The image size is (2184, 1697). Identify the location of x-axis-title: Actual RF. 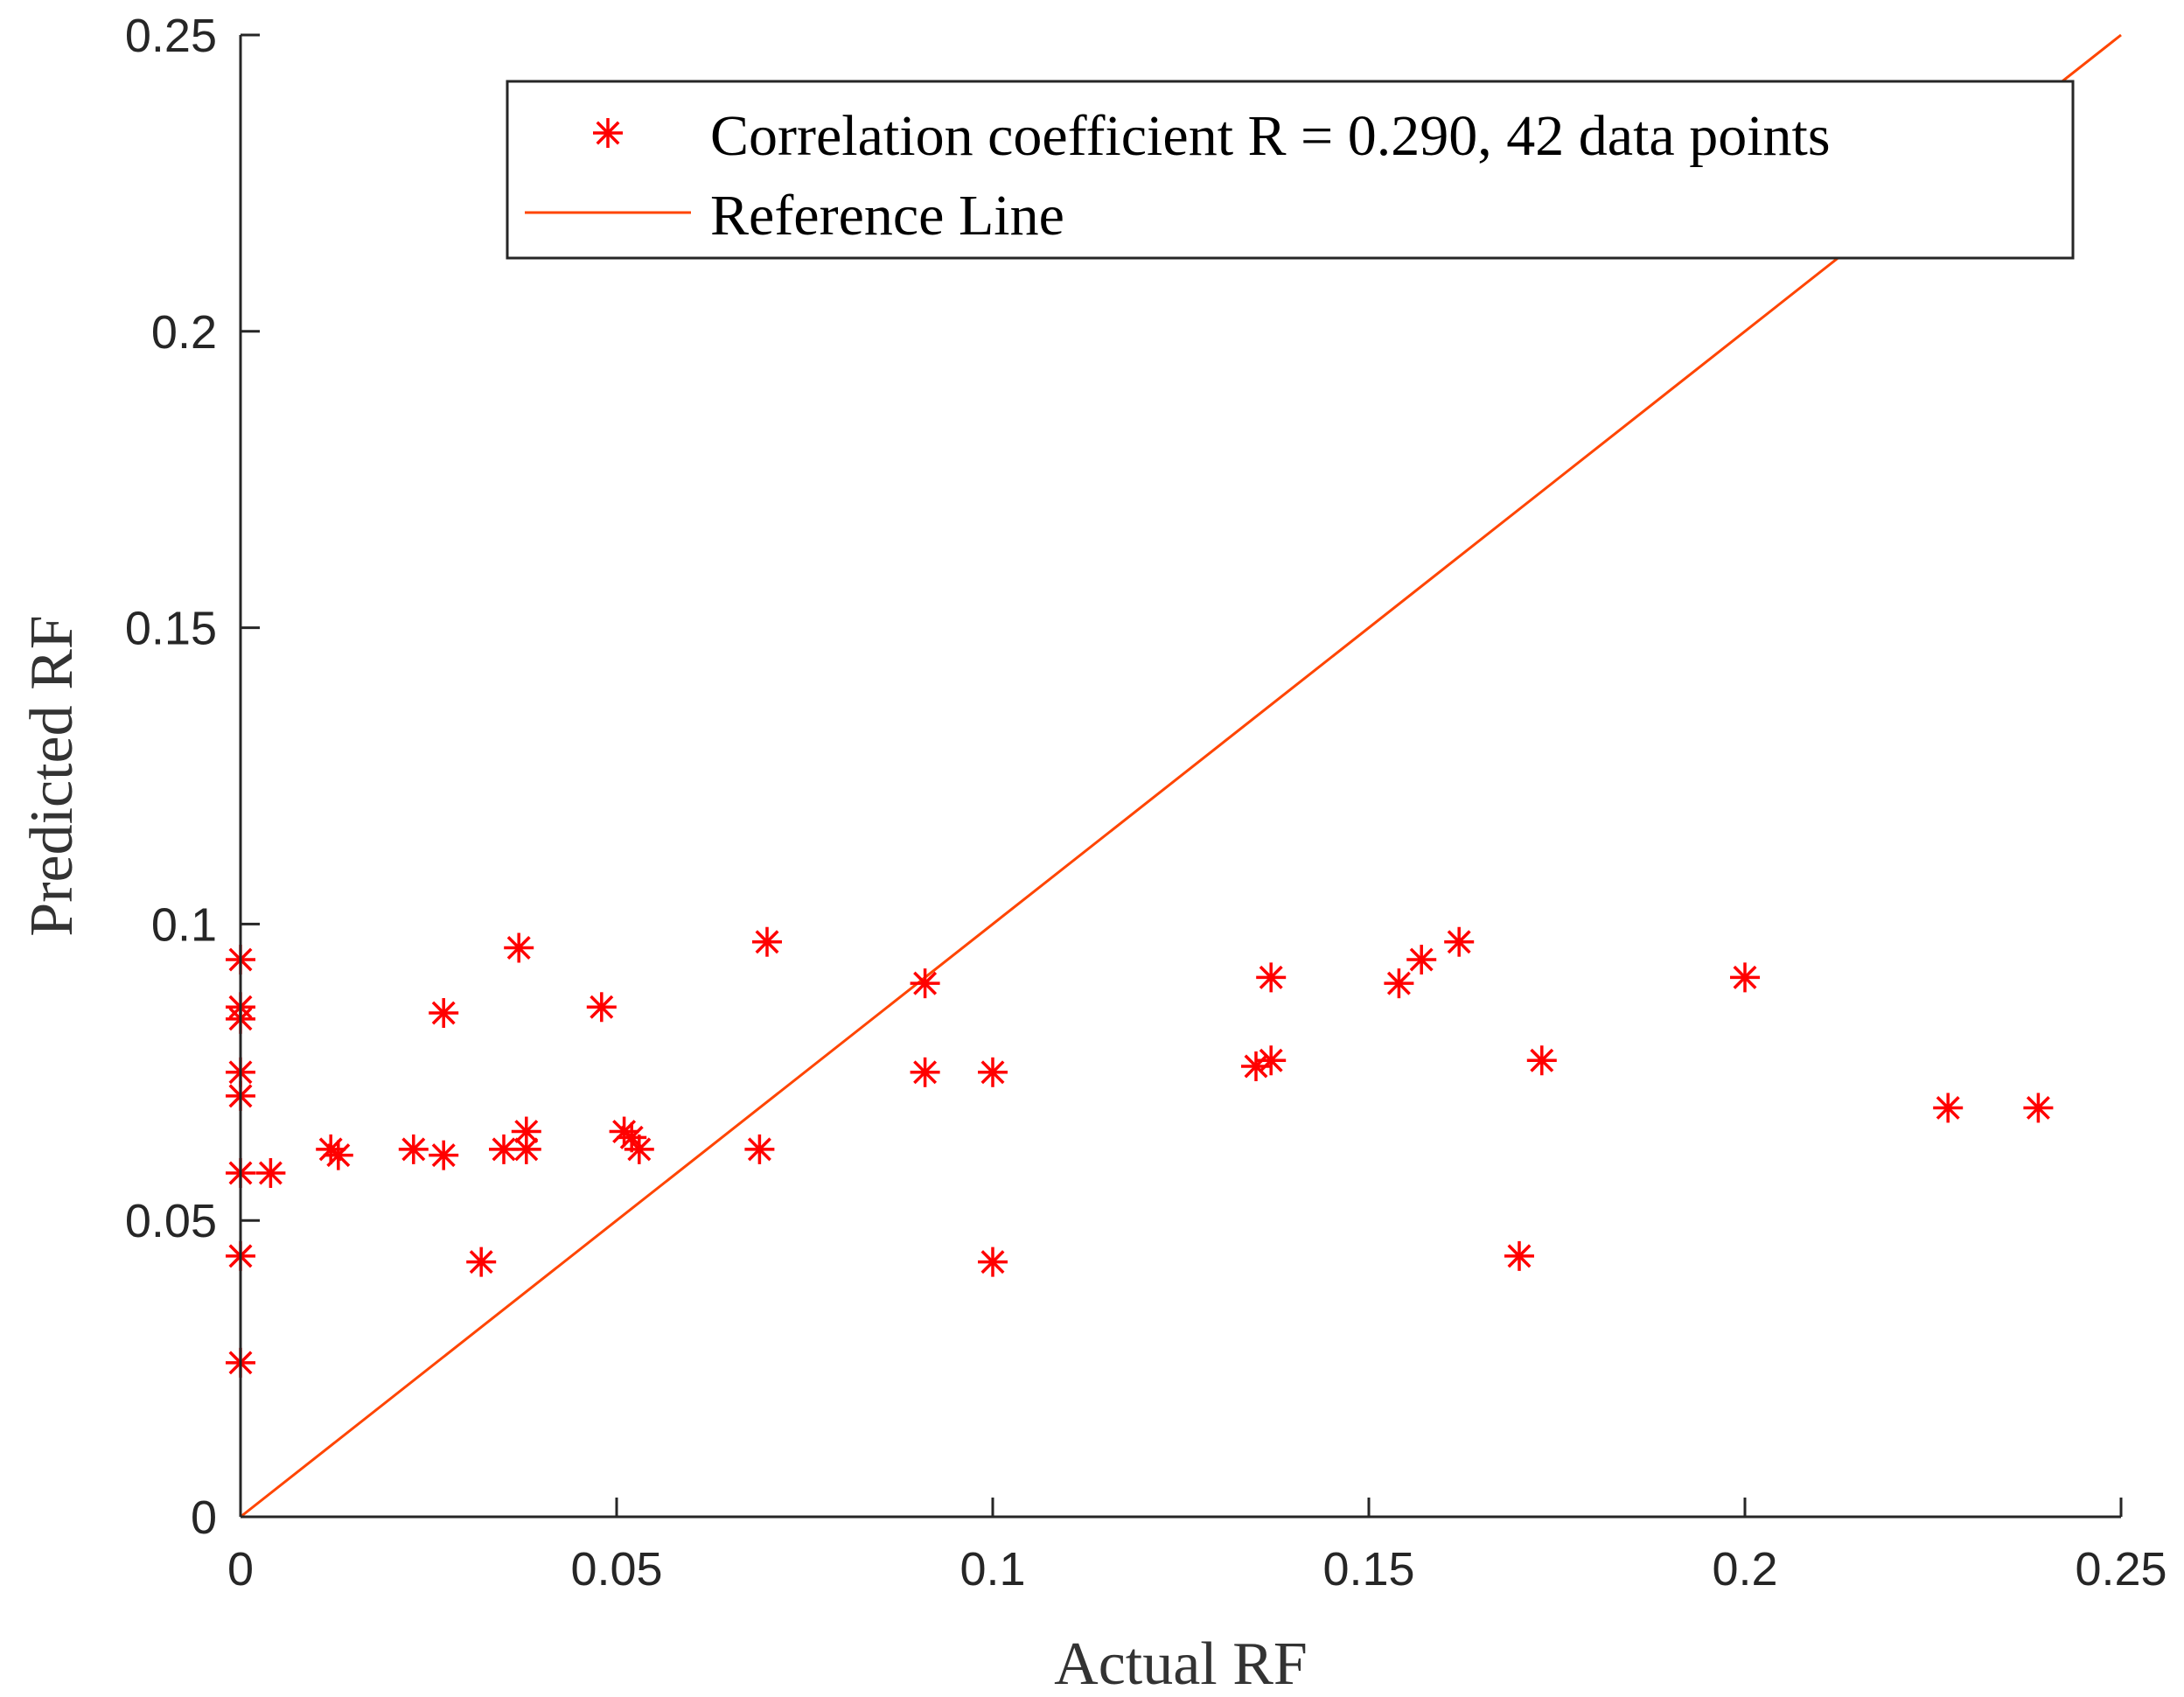
(1181, 1664).